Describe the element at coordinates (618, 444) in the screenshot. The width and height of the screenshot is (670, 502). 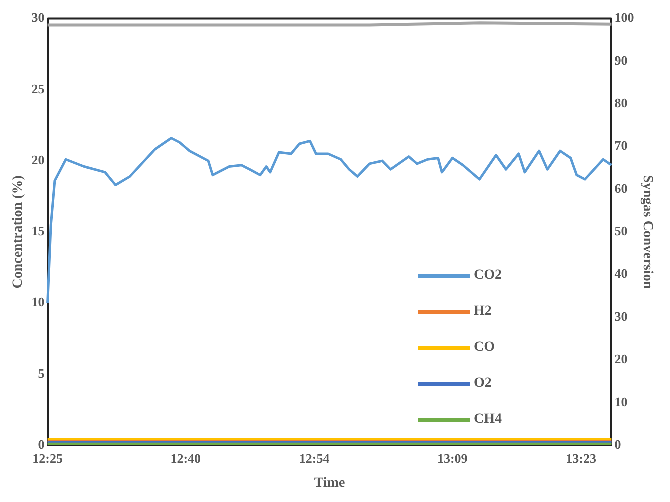
I see `y2-tick-label: 0` at that location.